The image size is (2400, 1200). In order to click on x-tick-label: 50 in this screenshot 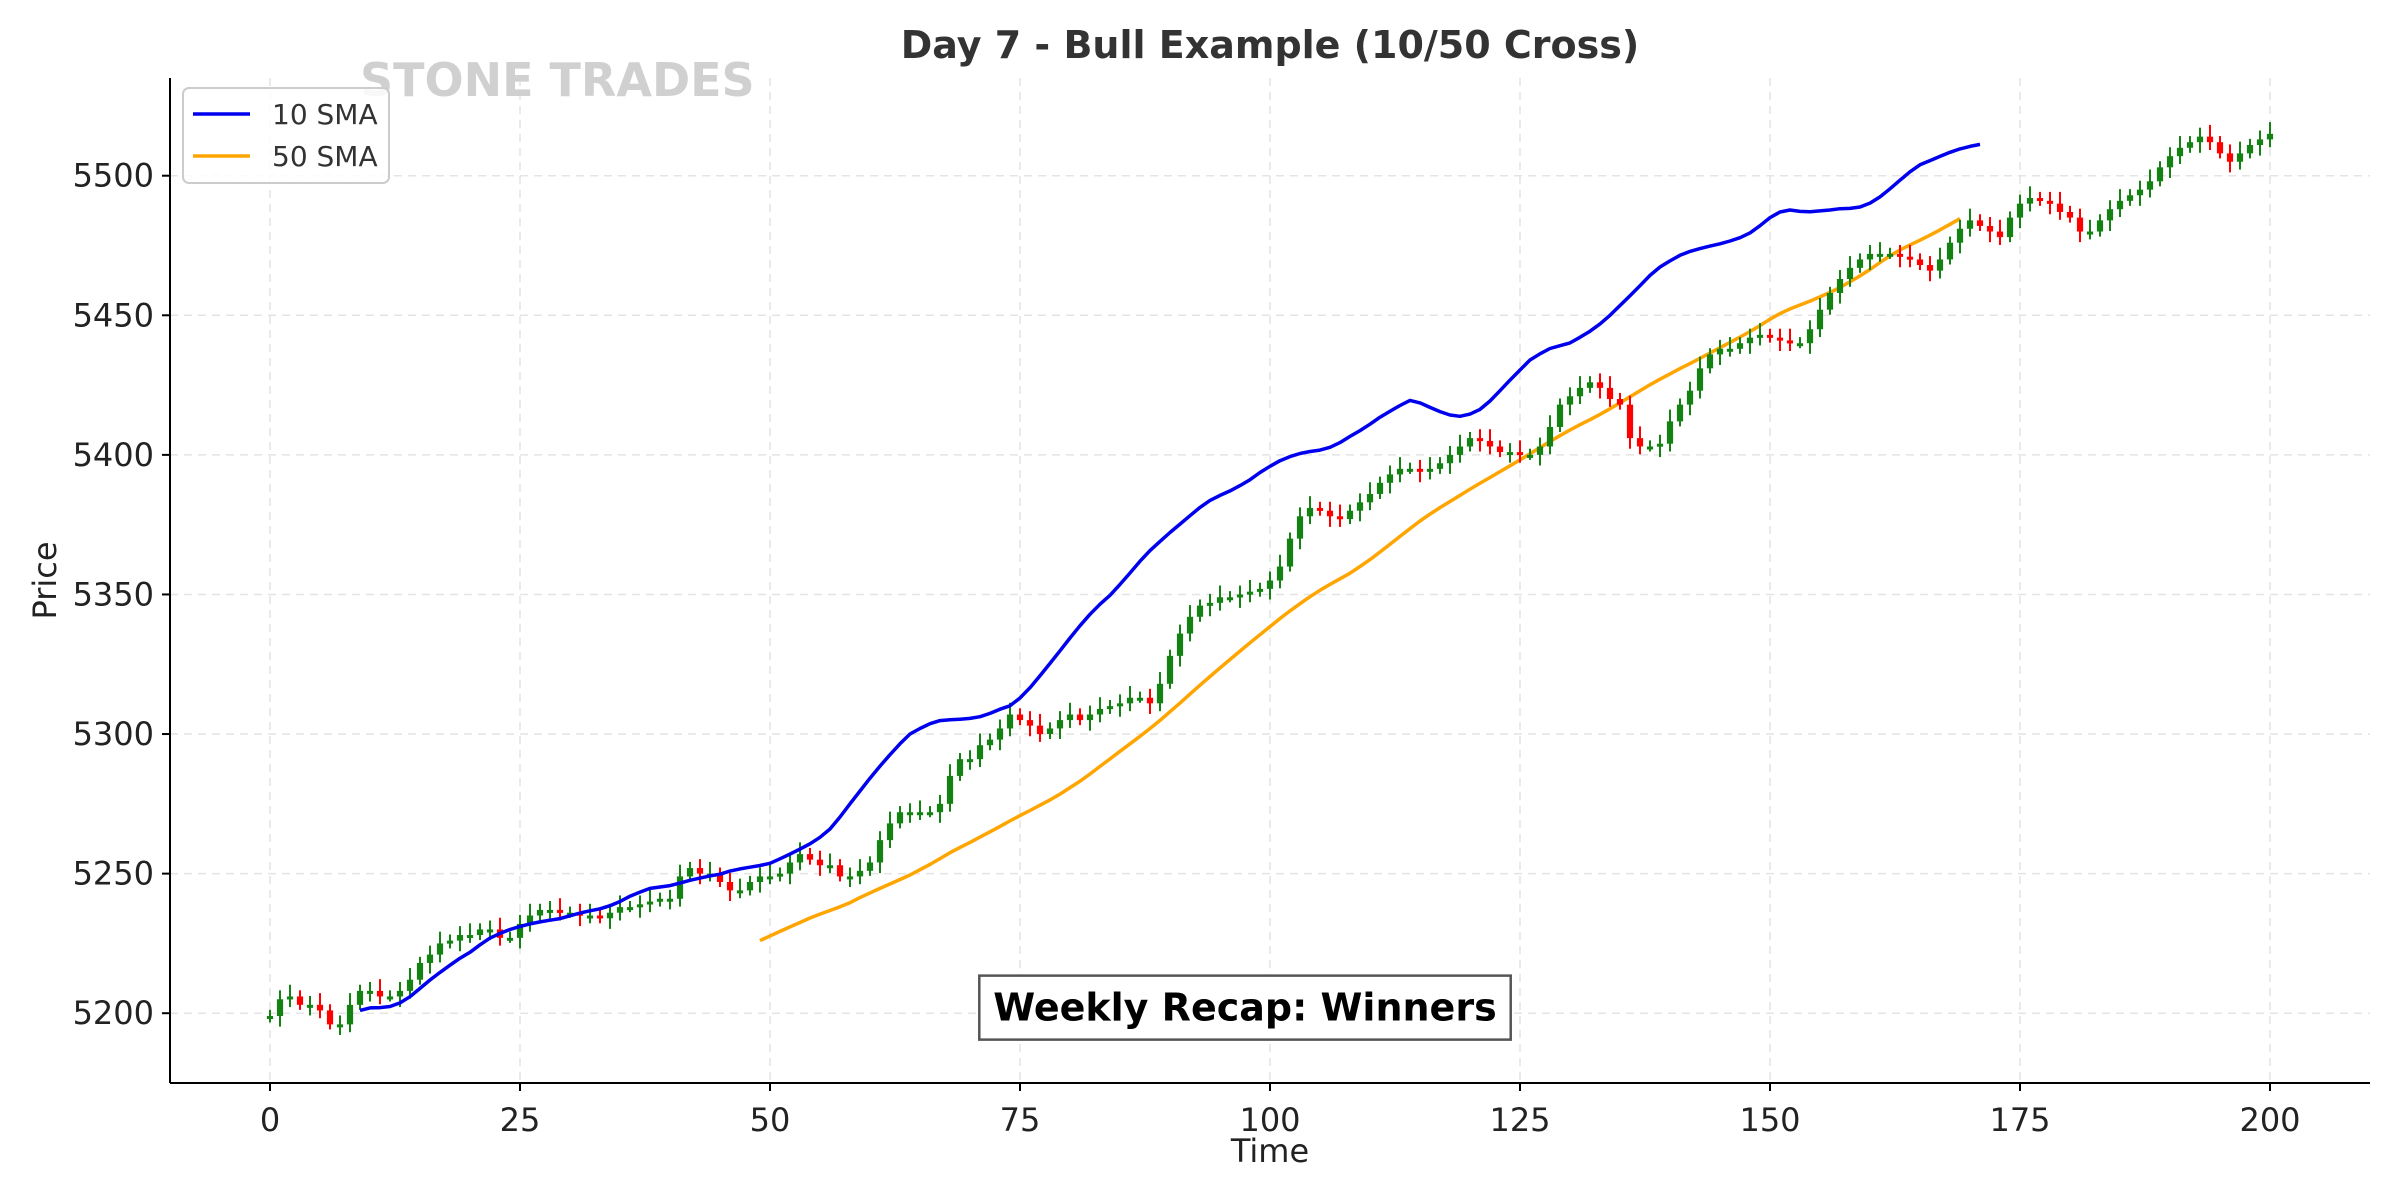, I will do `click(770, 1120)`.